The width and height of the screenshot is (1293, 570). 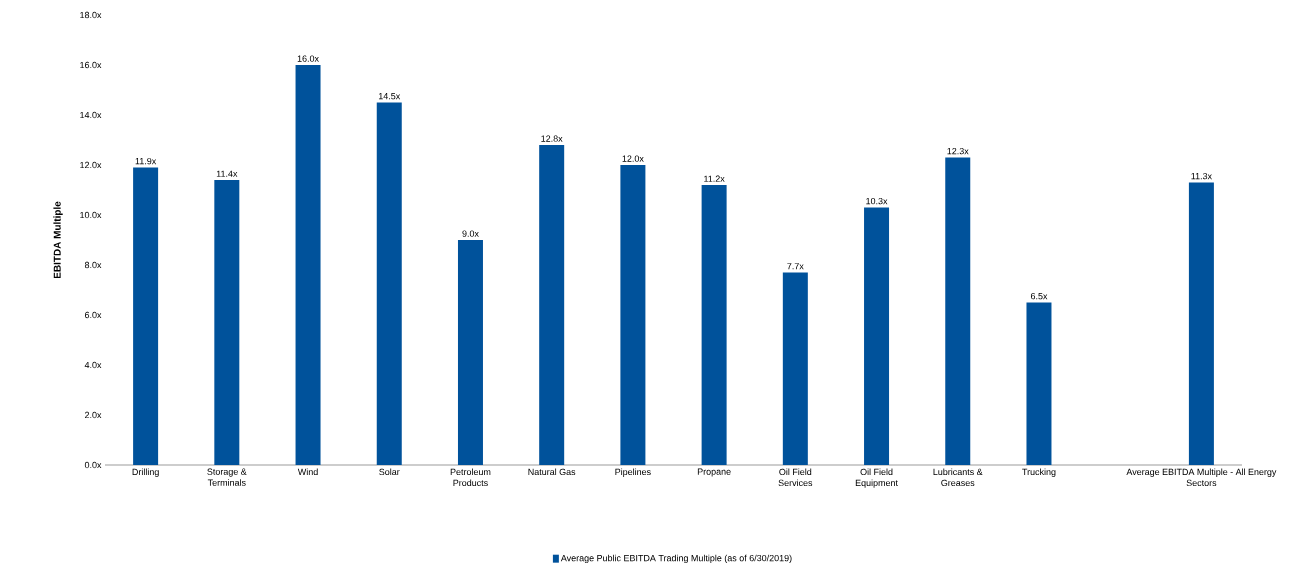 I want to click on legend-label: Average Public EBITDA Trading Multiple (as of 6/30/2019), so click(x=676, y=559).